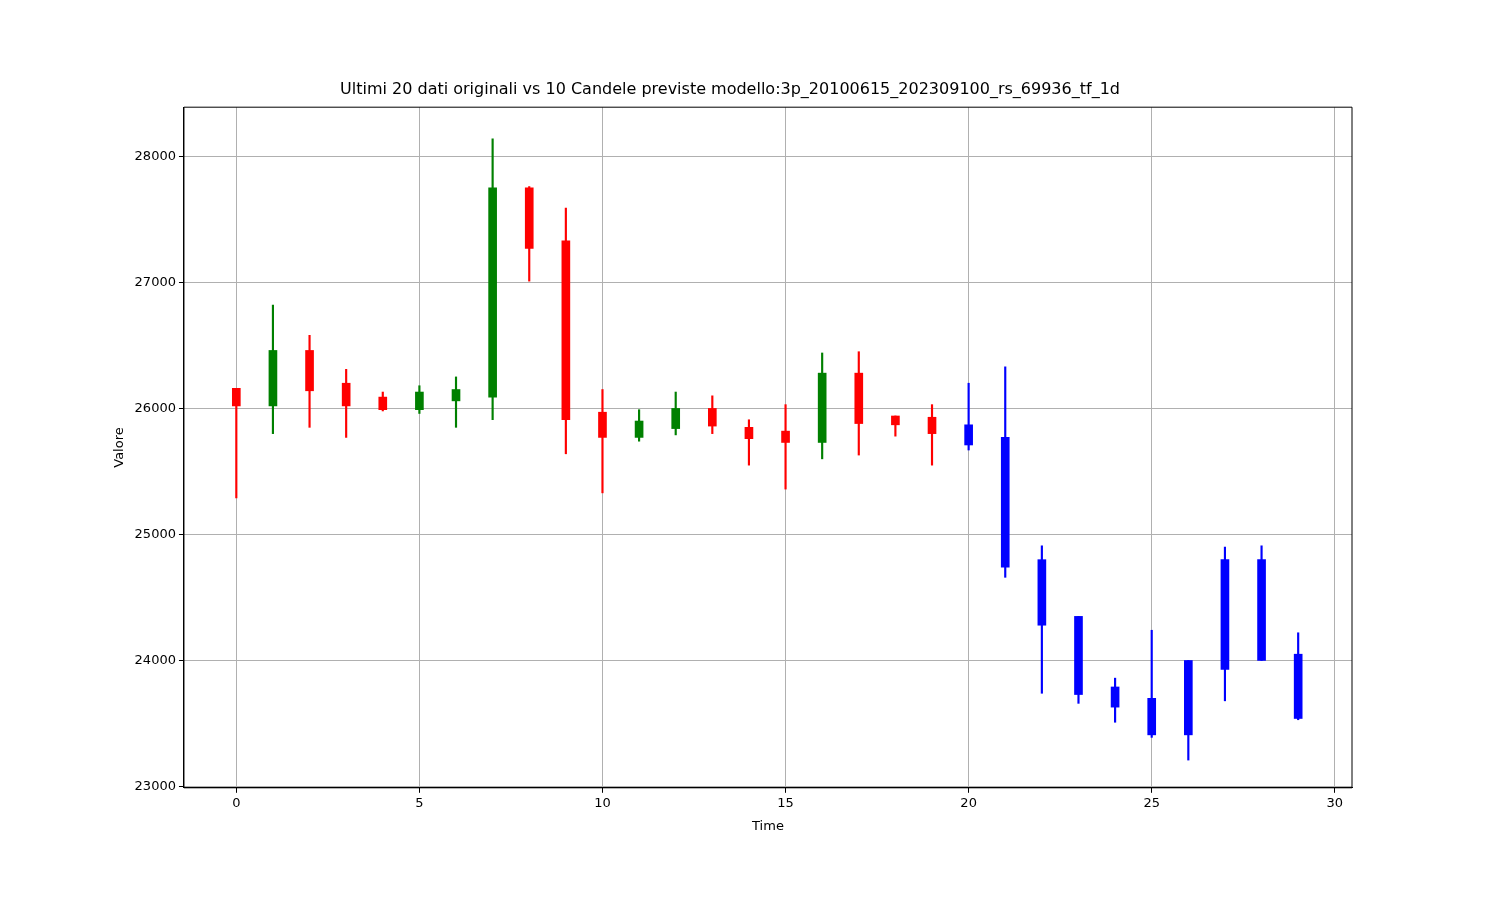 Image resolution: width=1500 pixels, height=900 pixels. What do you see at coordinates (602, 802) in the screenshot?
I see `x-tick-label: 10` at bounding box center [602, 802].